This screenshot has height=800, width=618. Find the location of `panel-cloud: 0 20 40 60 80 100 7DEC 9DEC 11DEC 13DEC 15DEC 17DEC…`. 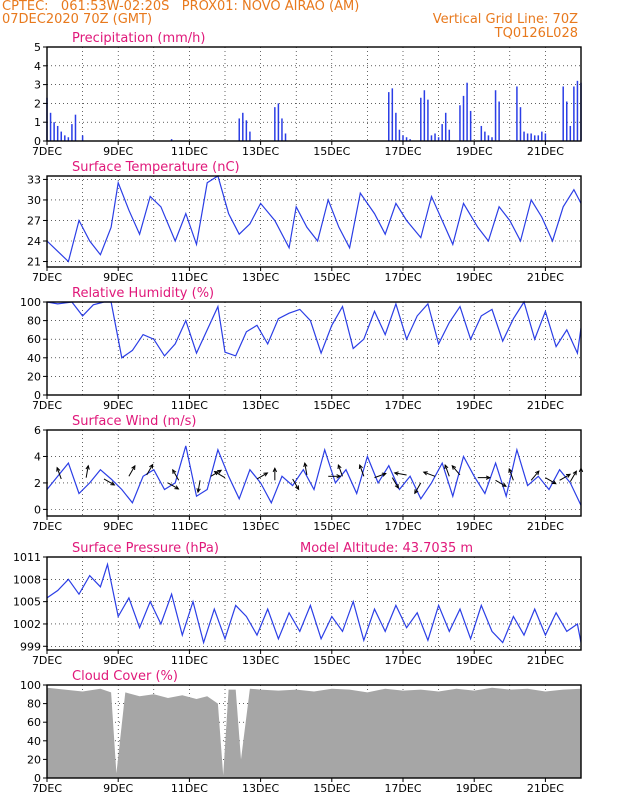

panel-cloud: 0 20 40 60 80 100 7DEC 9DEC 11DEC 13DEC 15DEC 17DEC… is located at coordinates (301, 732).